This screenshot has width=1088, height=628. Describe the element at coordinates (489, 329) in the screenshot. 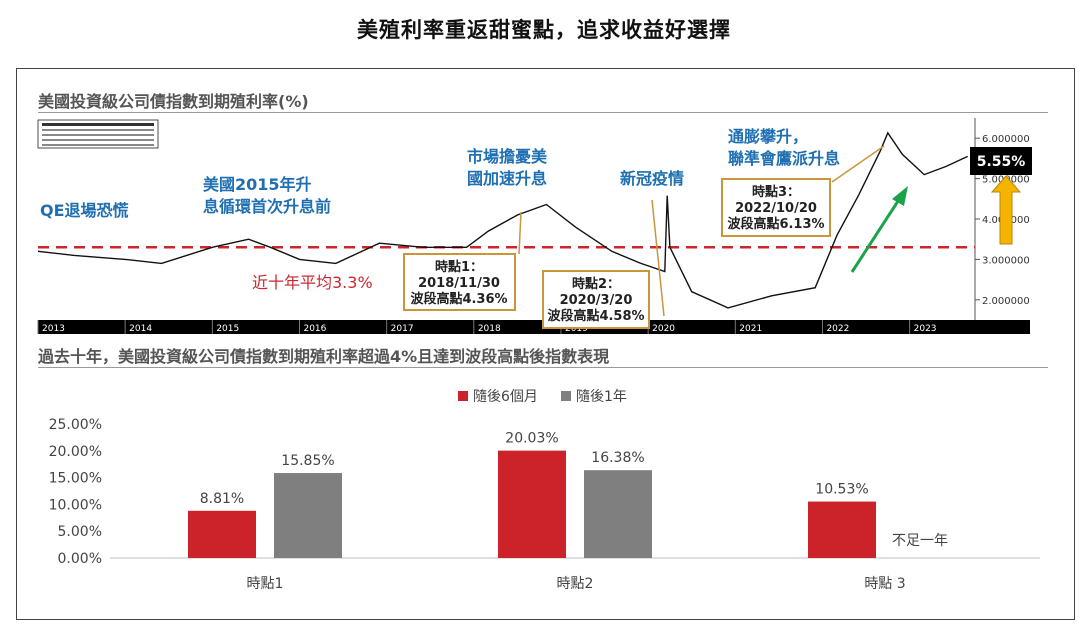

I see `line-x-tick-label: 2018` at that location.